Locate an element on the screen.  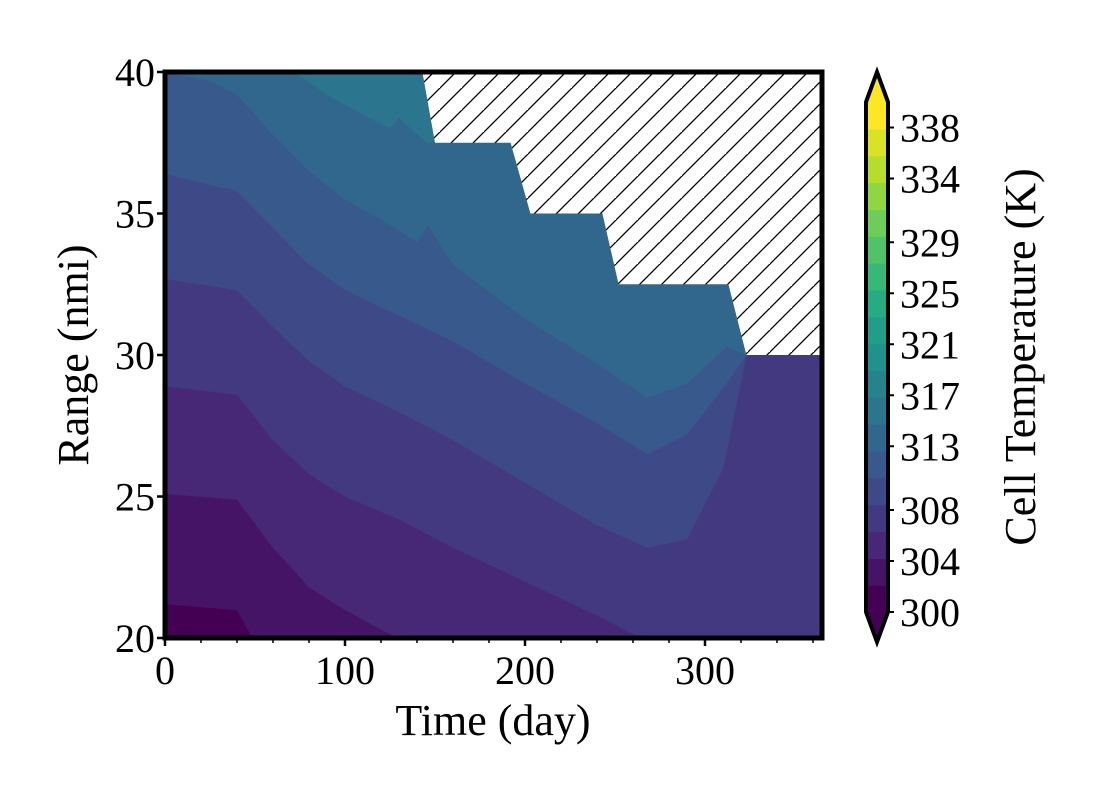
y-tick-label-30: 30 is located at coordinates (135, 355).